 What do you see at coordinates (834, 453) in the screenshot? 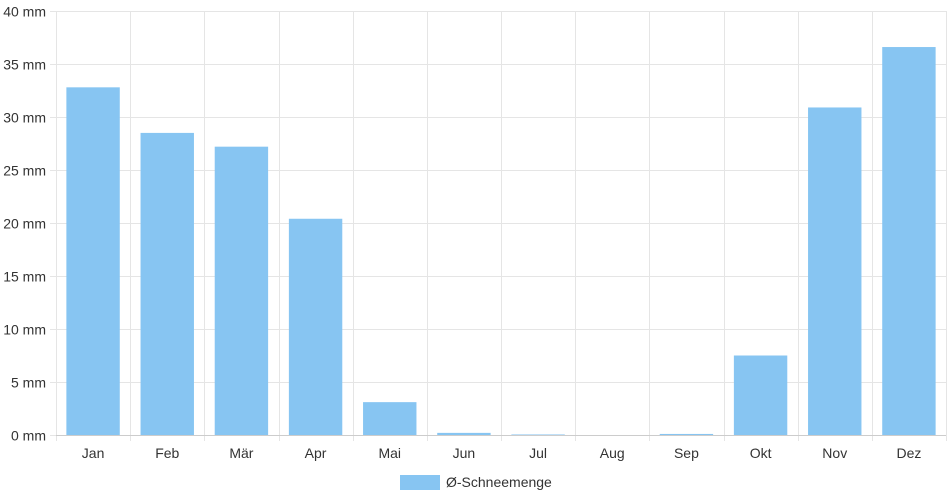
I see `x-tick-label: Nov` at bounding box center [834, 453].